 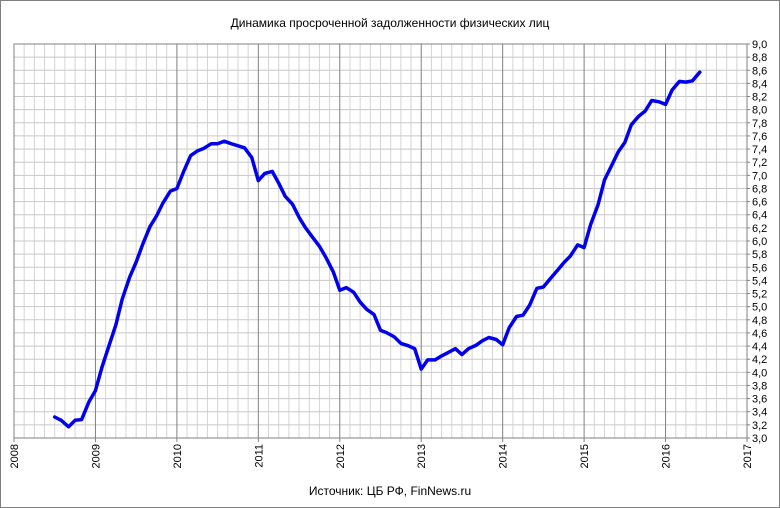 What do you see at coordinates (759, 98) in the screenshot?
I see `y-tick-label: 8,2` at bounding box center [759, 98].